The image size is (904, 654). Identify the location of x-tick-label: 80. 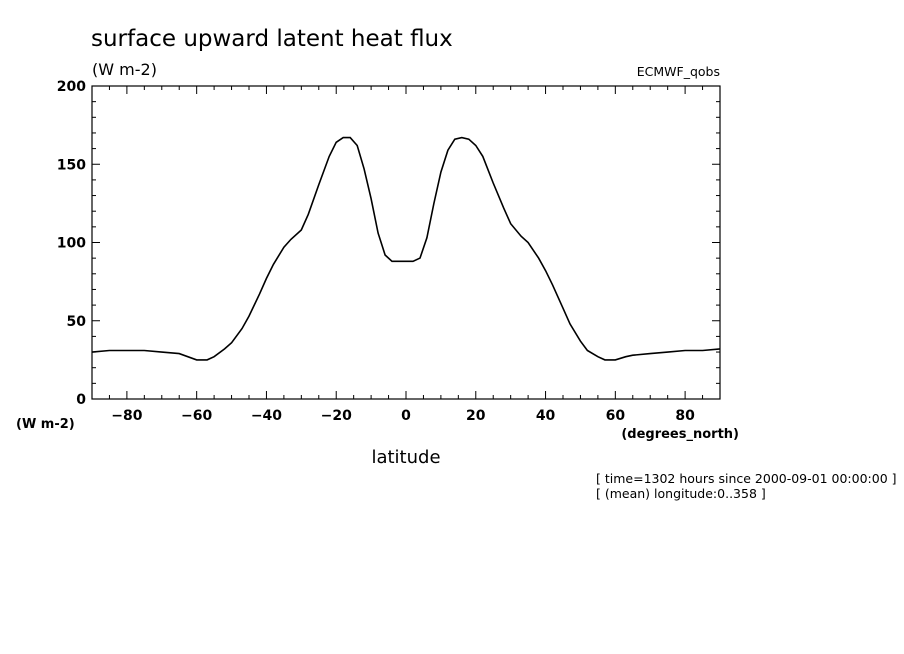
(685, 416).